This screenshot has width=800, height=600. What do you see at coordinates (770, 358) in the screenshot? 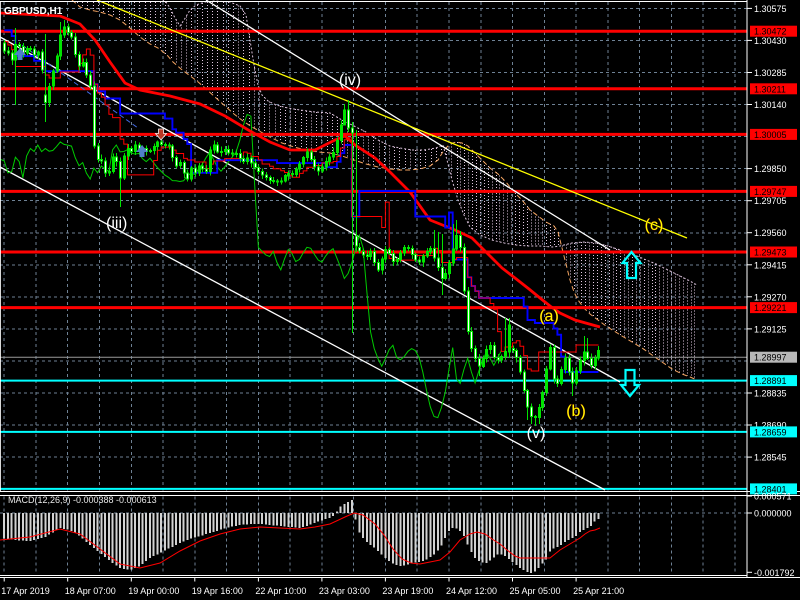
I see `svg-text: 1.28997` at bounding box center [770, 358].